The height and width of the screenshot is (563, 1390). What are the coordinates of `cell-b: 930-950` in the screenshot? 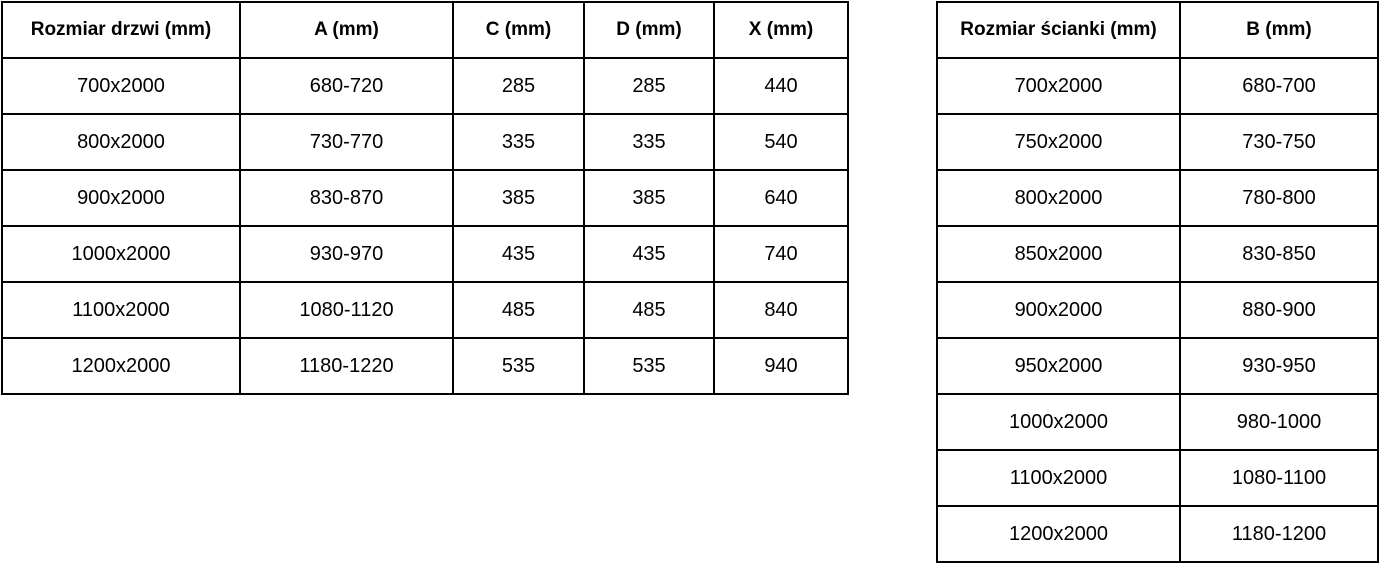 It's located at (1279, 366).